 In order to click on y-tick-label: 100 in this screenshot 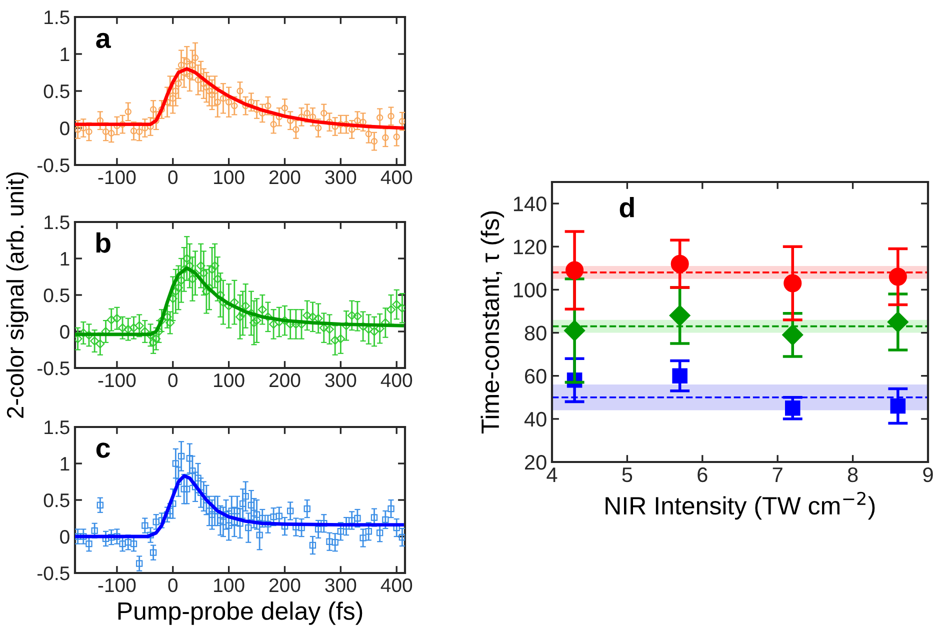, I will do `click(530, 290)`.